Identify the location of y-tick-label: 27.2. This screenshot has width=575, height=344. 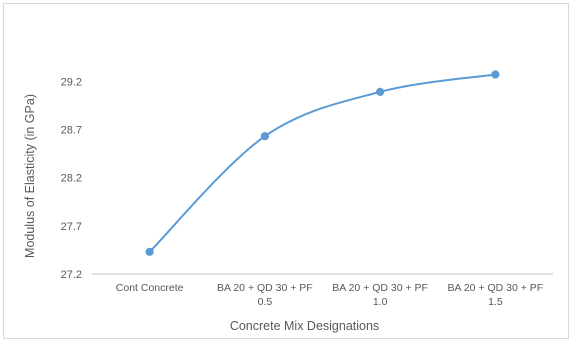
(71, 275).